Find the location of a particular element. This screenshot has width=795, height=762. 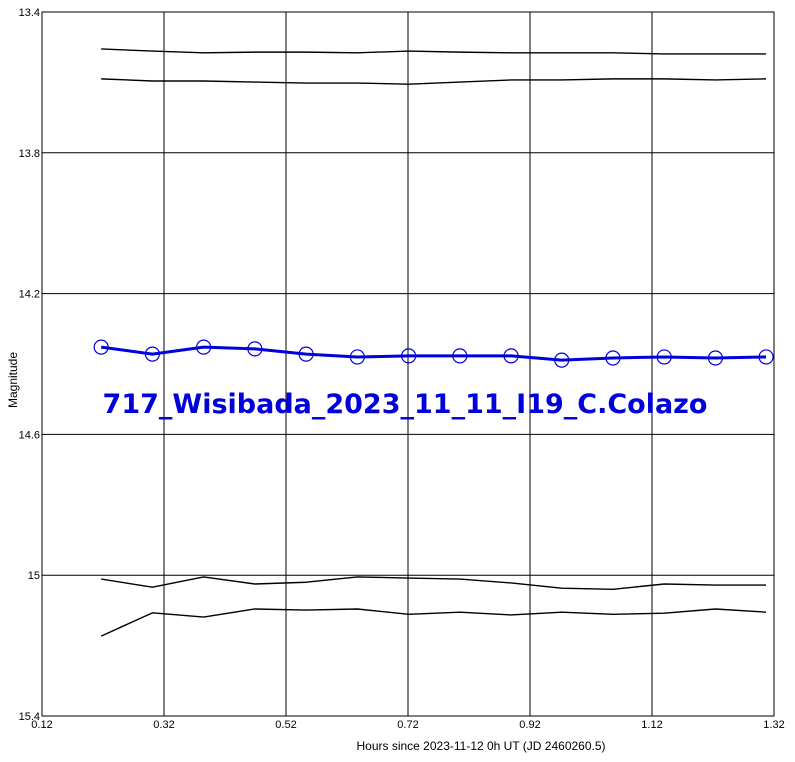

x-tick-label: 0.32 is located at coordinates (163, 725).